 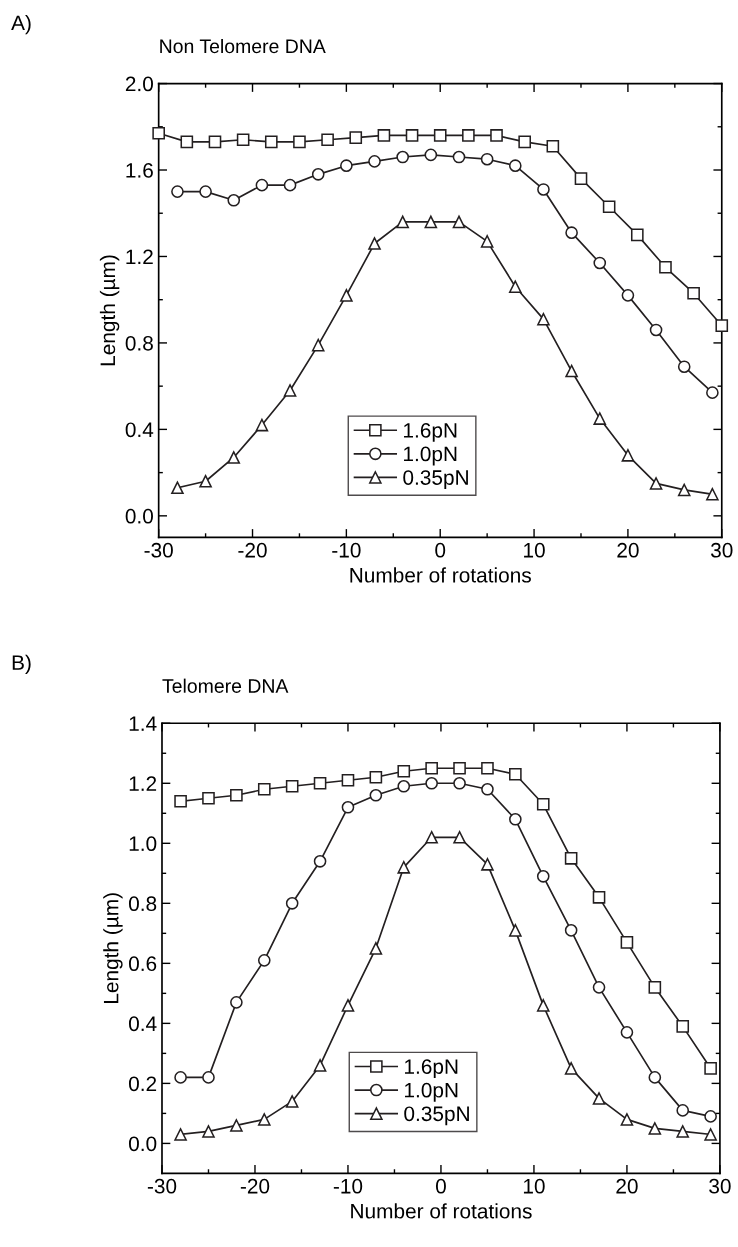 What do you see at coordinates (143, 723) in the screenshot?
I see `y-tick-label: 1.4` at bounding box center [143, 723].